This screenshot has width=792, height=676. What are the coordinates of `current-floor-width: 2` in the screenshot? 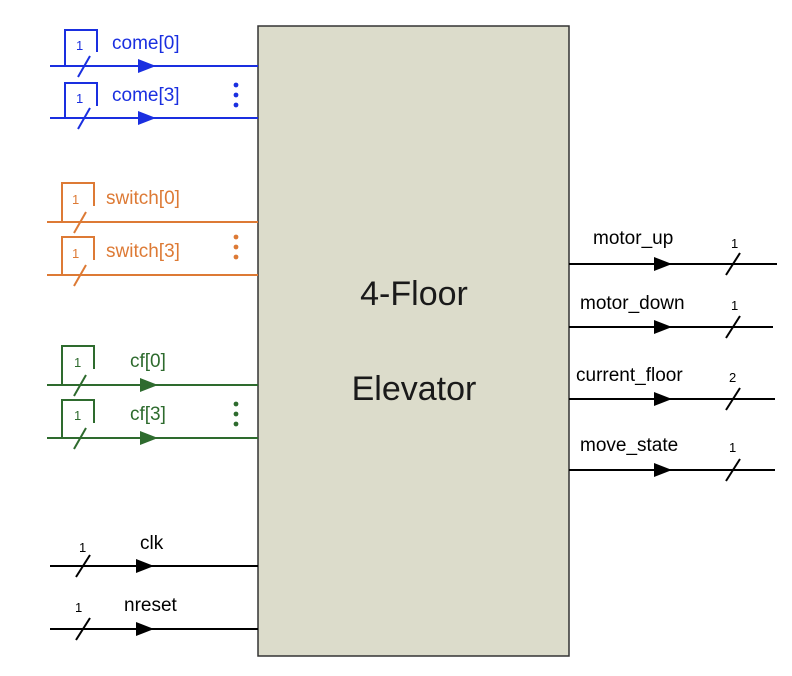 It's located at (732, 377).